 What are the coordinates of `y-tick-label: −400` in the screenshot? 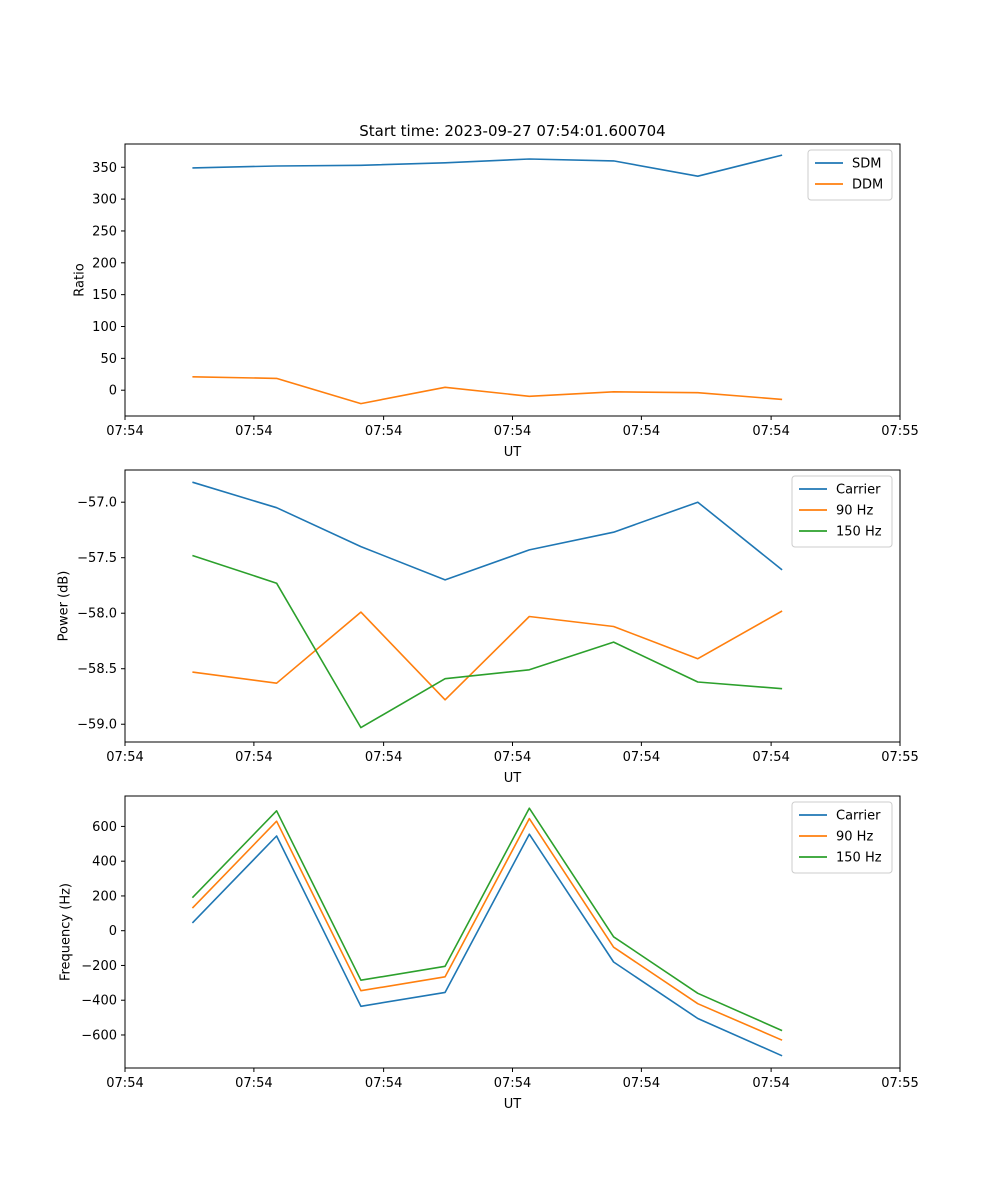 It's located at (99, 1001).